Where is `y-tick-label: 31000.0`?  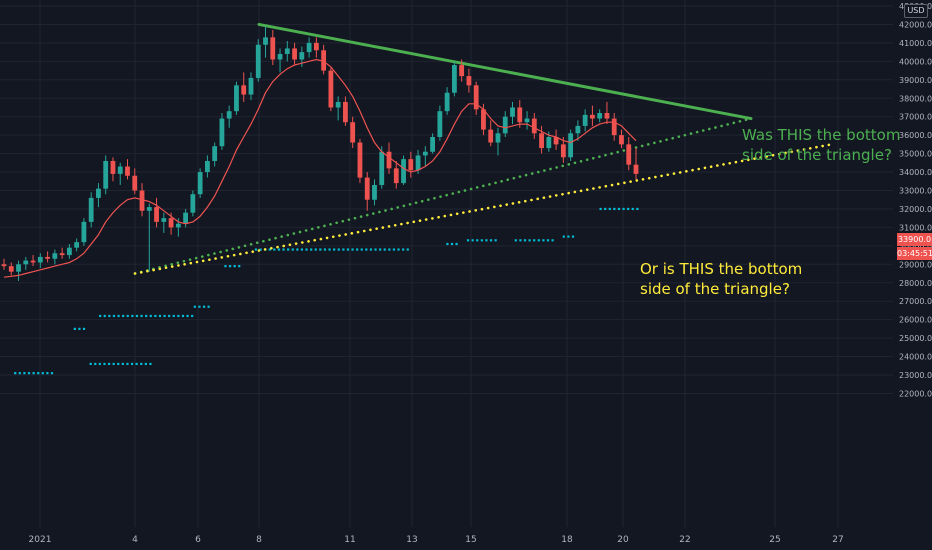 y-tick-label: 31000.0 is located at coordinates (915, 227).